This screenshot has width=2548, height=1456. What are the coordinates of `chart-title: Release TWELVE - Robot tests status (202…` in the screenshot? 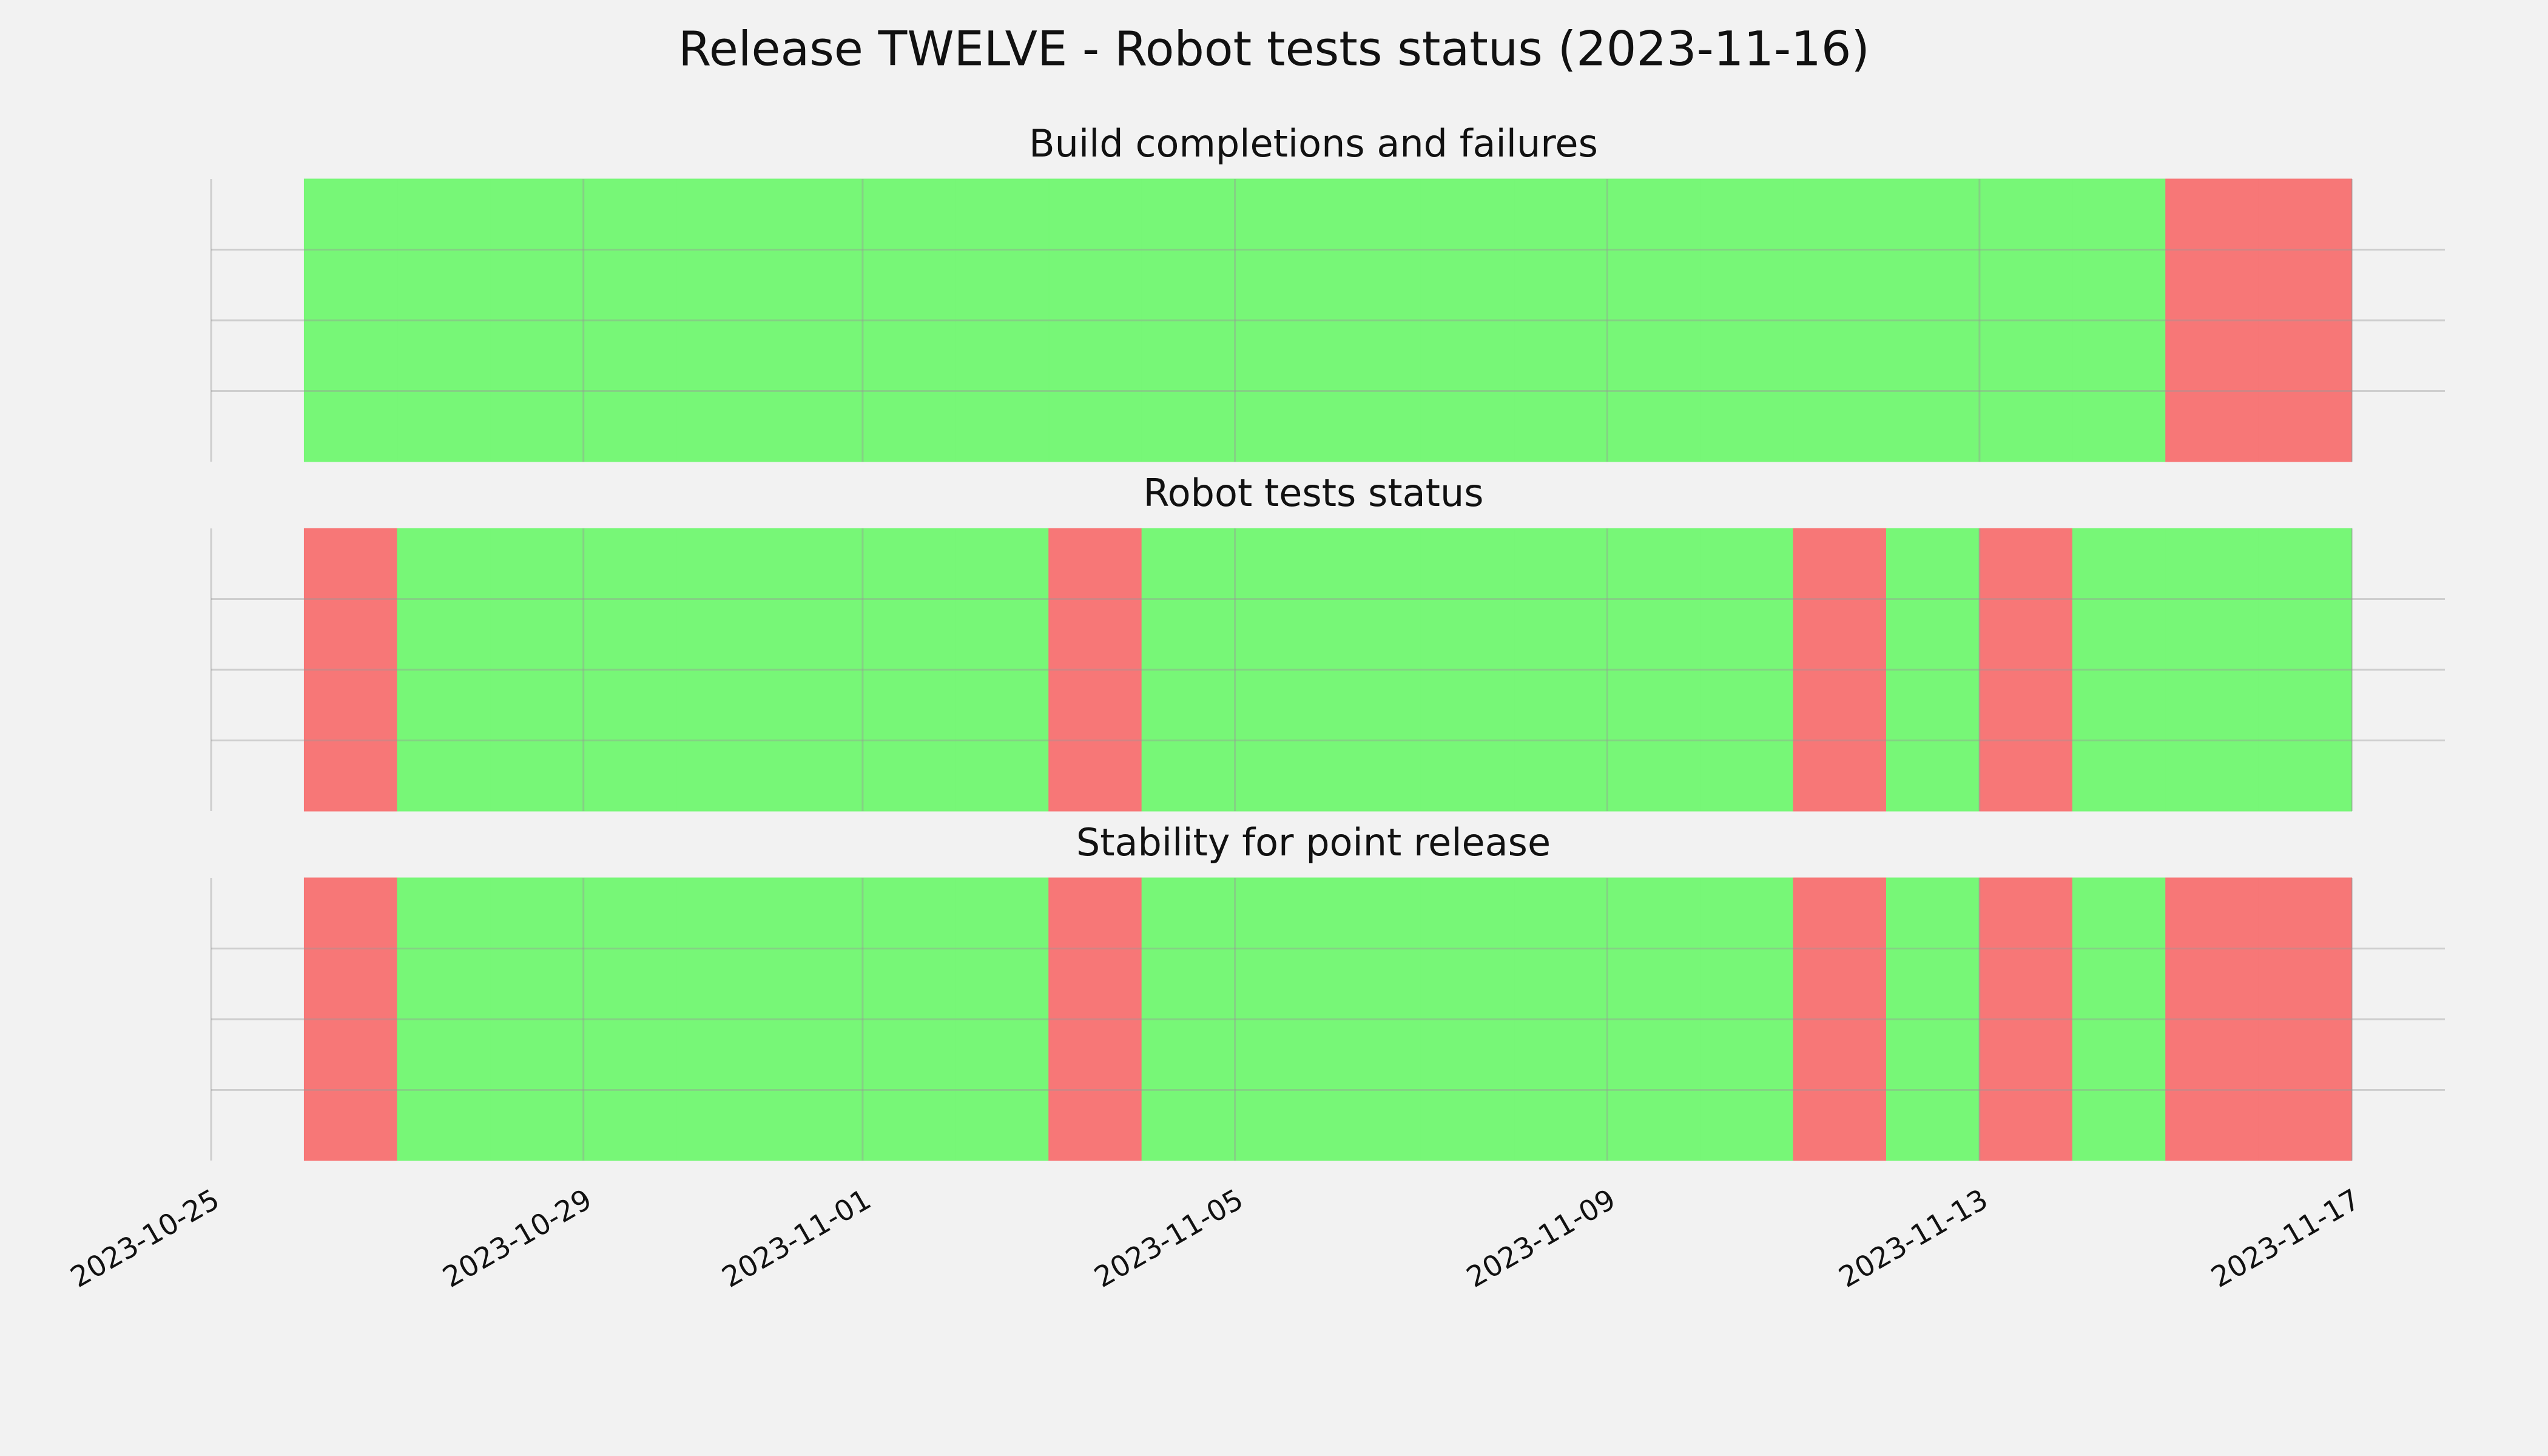 It's located at (1274, 49).